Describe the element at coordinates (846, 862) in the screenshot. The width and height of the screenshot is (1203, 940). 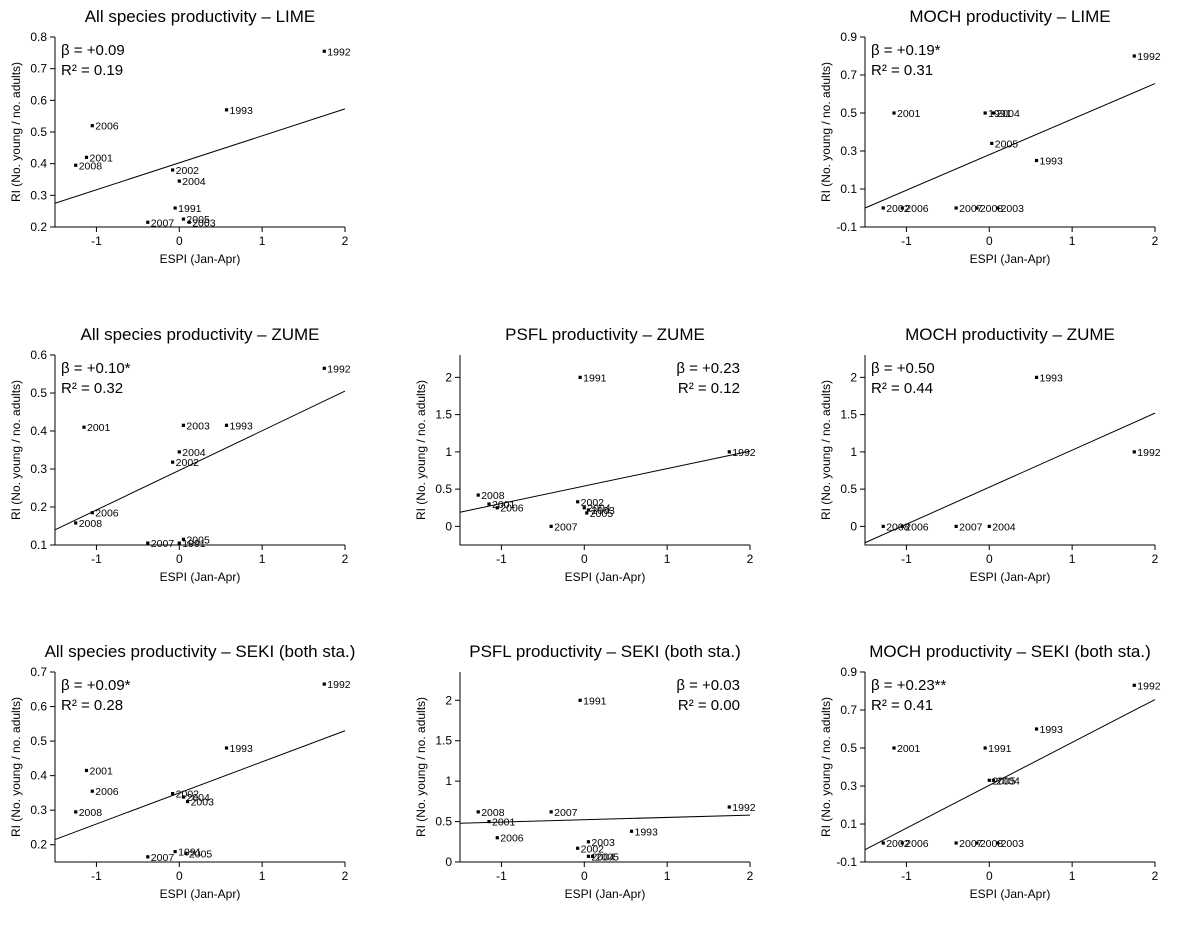
I see `y-tick-label: -0.1` at that location.